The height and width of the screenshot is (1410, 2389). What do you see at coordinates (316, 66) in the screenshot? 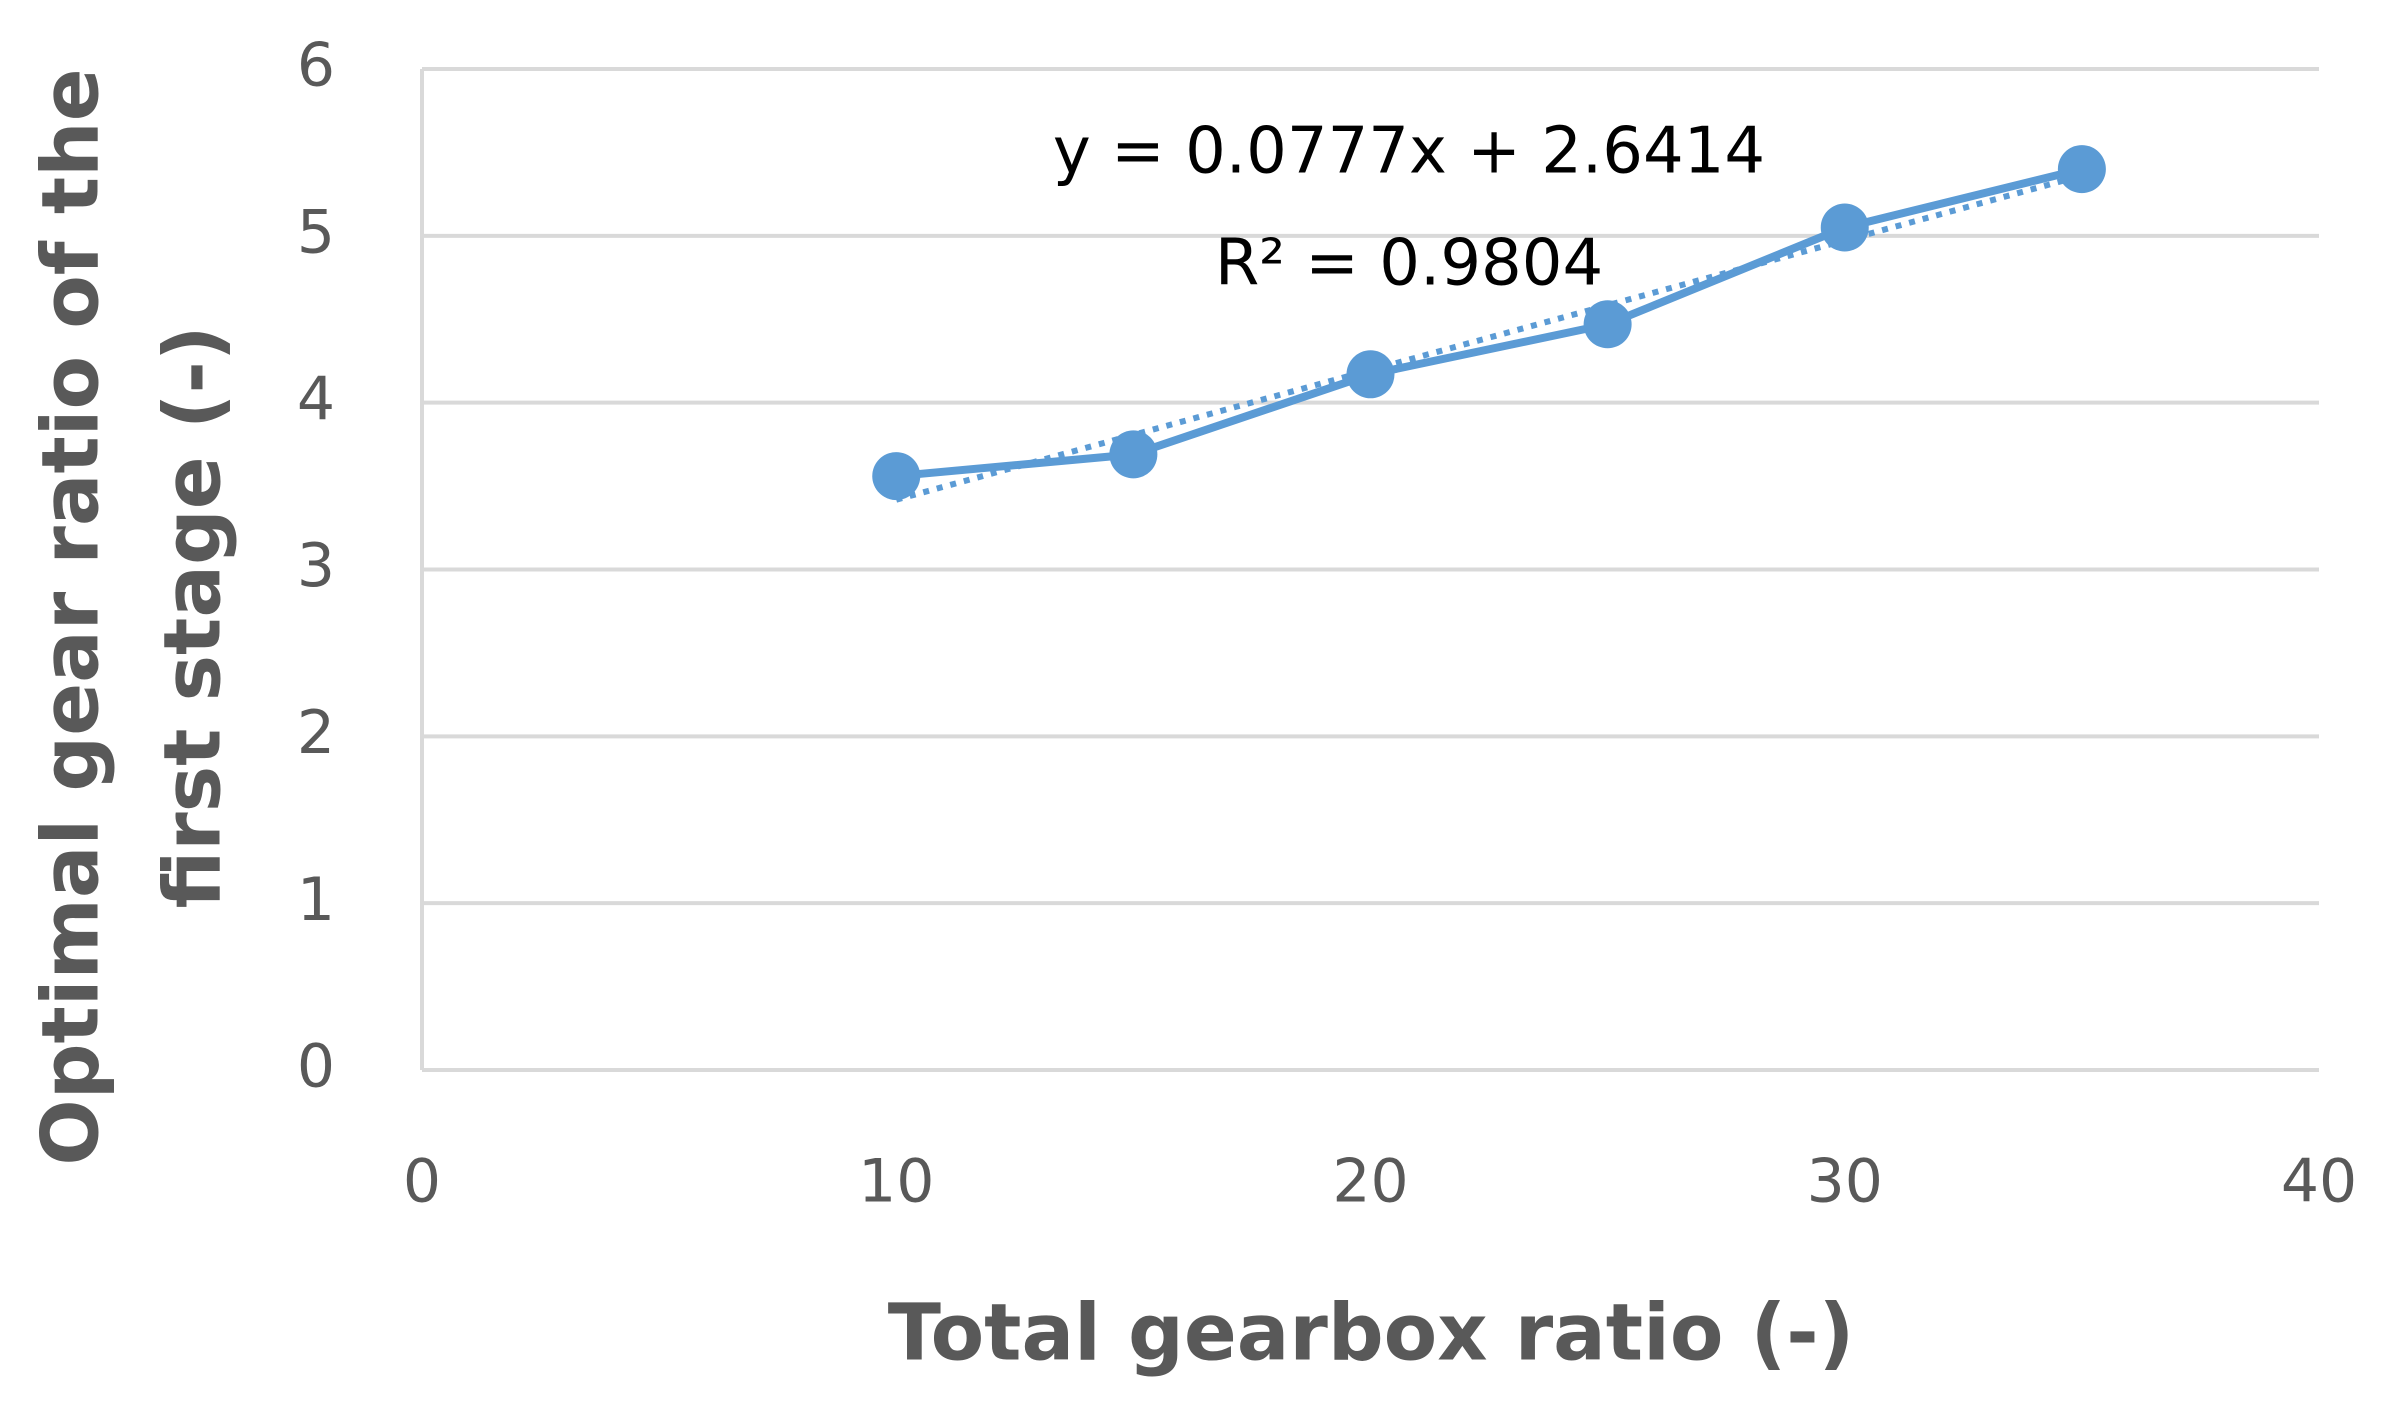
I see `y-tick-label: 6` at bounding box center [316, 66].